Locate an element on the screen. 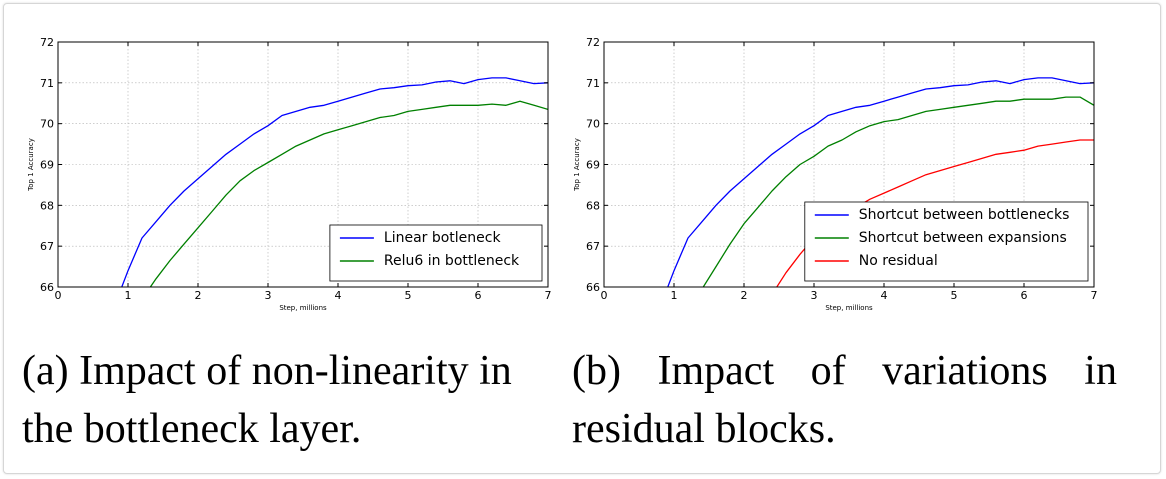 The image size is (1166, 479). caption-b-word: Impact is located at coordinates (716, 371).